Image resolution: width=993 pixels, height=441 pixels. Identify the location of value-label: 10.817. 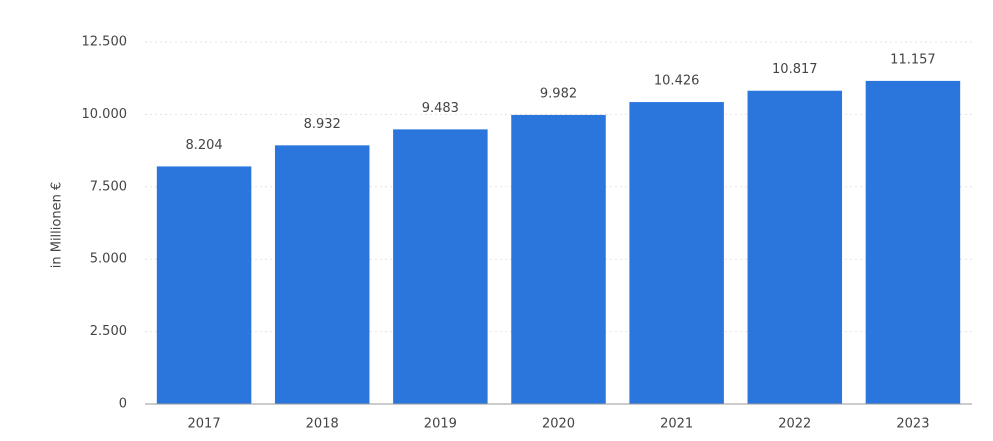
(795, 69).